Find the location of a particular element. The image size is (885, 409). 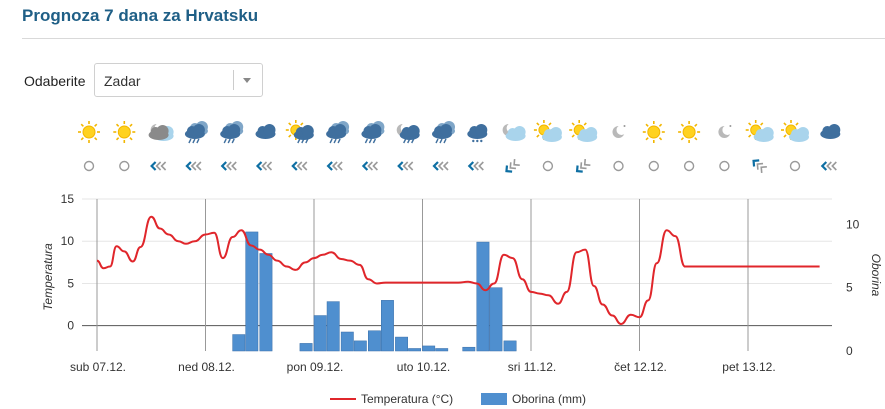

legend-swatch-precipitation is located at coordinates (494, 399).